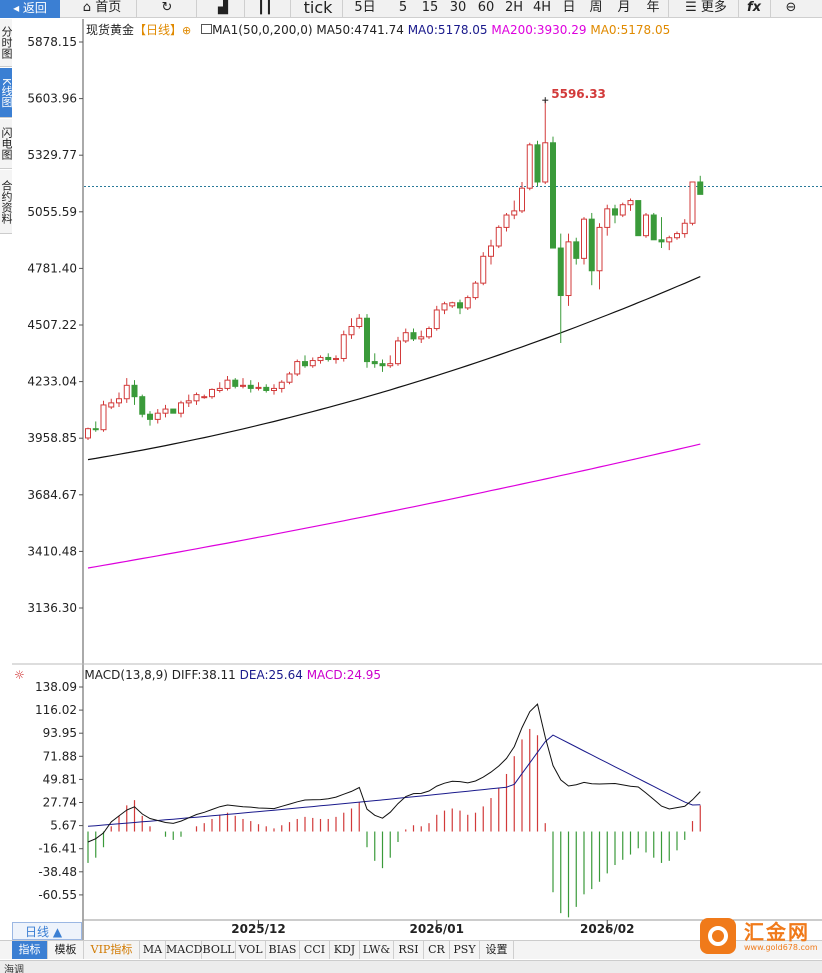 The height and width of the screenshot is (973, 822). I want to click on indicator-tab-5: BOLL, so click(219, 950).